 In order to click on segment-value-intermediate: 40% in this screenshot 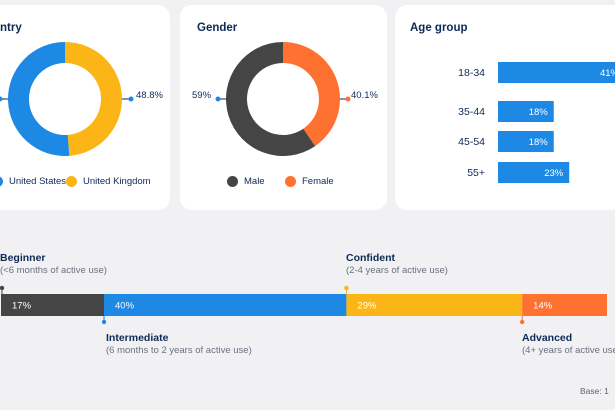, I will do `click(125, 306)`.